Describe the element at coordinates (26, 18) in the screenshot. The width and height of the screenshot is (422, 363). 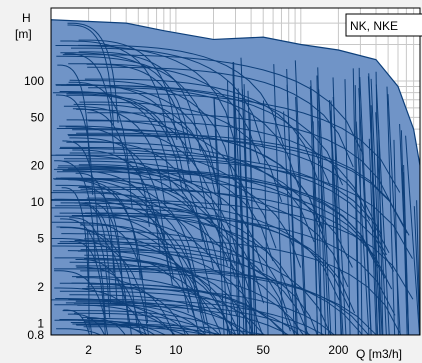
I see `y-axis-label: H` at that location.